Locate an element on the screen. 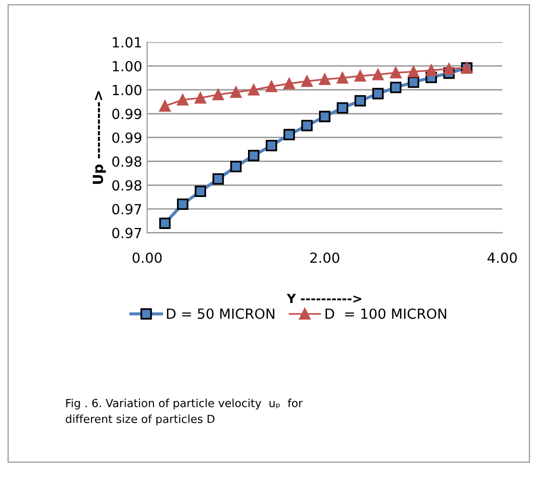 This screenshot has width=543, height=479. legend-label: D = 50 MICRON is located at coordinates (220, 313).